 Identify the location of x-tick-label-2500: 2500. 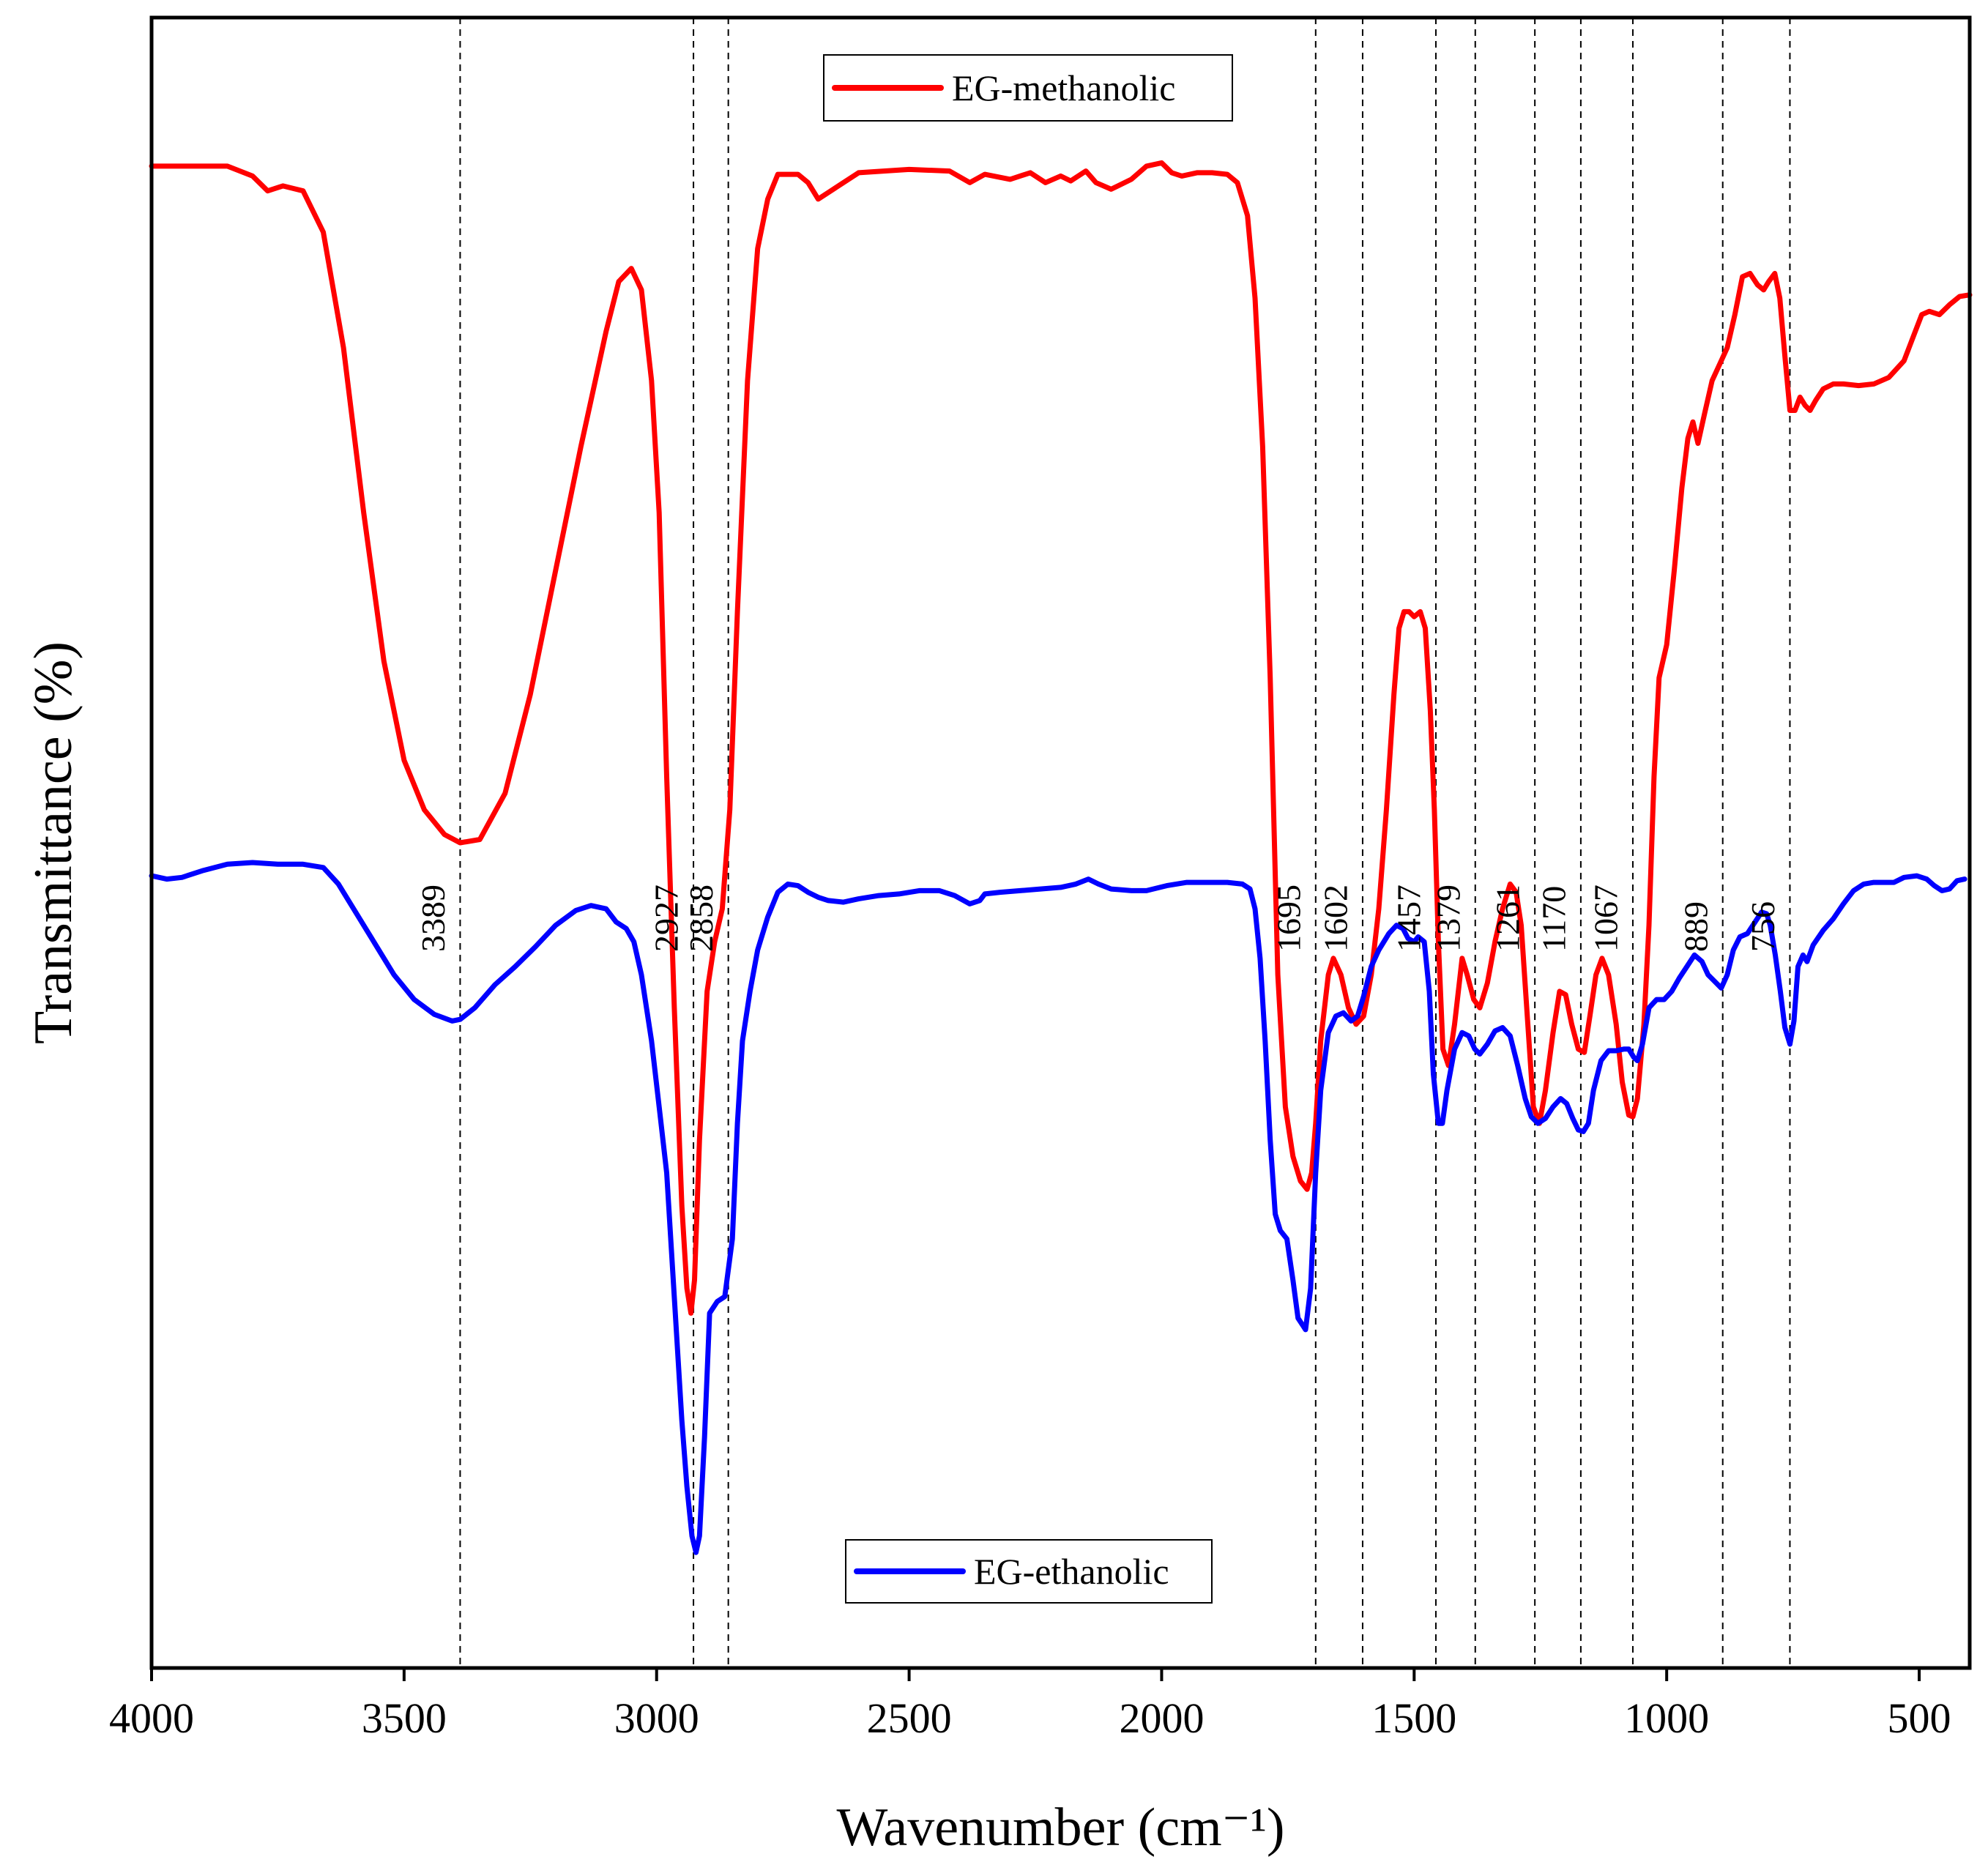
(910, 1718).